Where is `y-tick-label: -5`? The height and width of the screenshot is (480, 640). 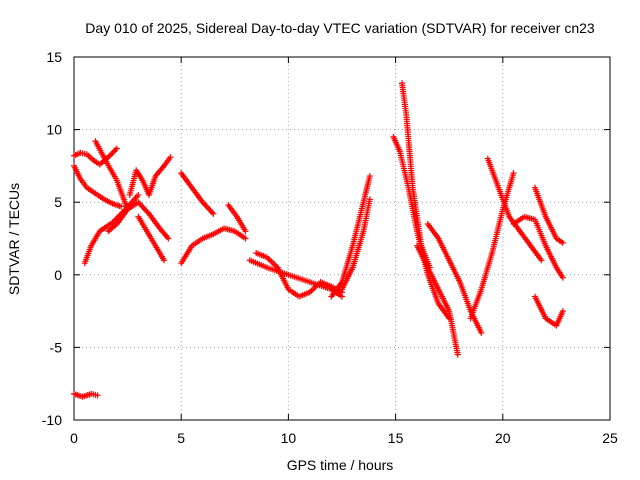 y-tick-label: -5 is located at coordinates (56, 347).